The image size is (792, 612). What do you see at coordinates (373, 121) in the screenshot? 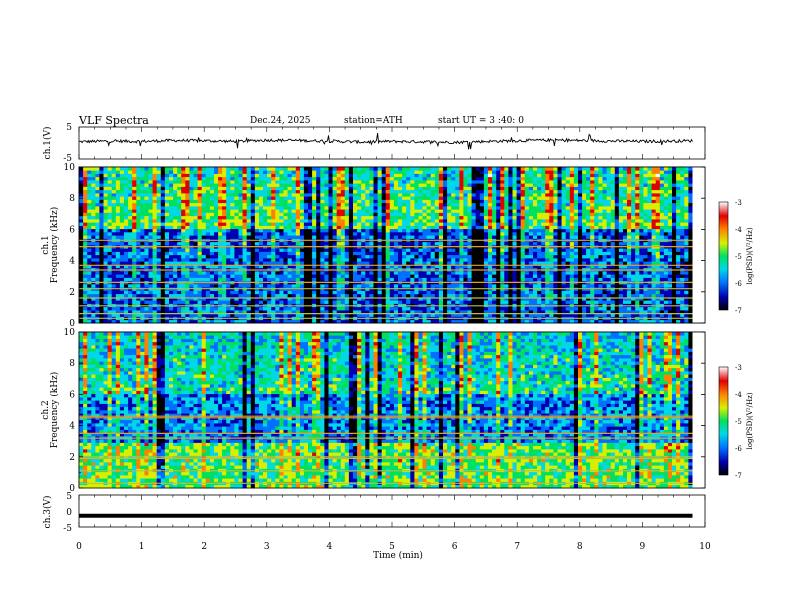
I see `station-label: station=ATH` at bounding box center [373, 121].